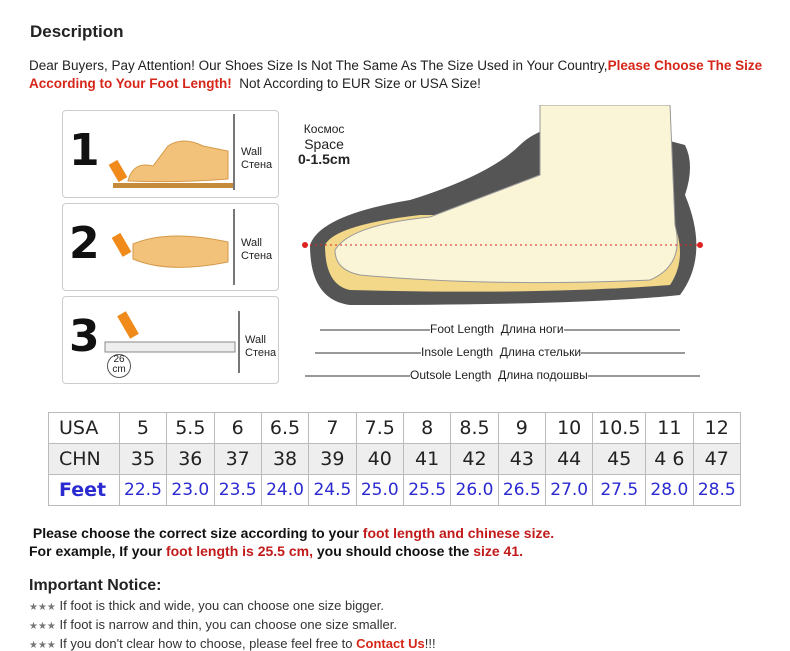 Image resolution: width=790 pixels, height=651 pixels. I want to click on foot-length-label: Foot Length Длина ноги, so click(497, 329).